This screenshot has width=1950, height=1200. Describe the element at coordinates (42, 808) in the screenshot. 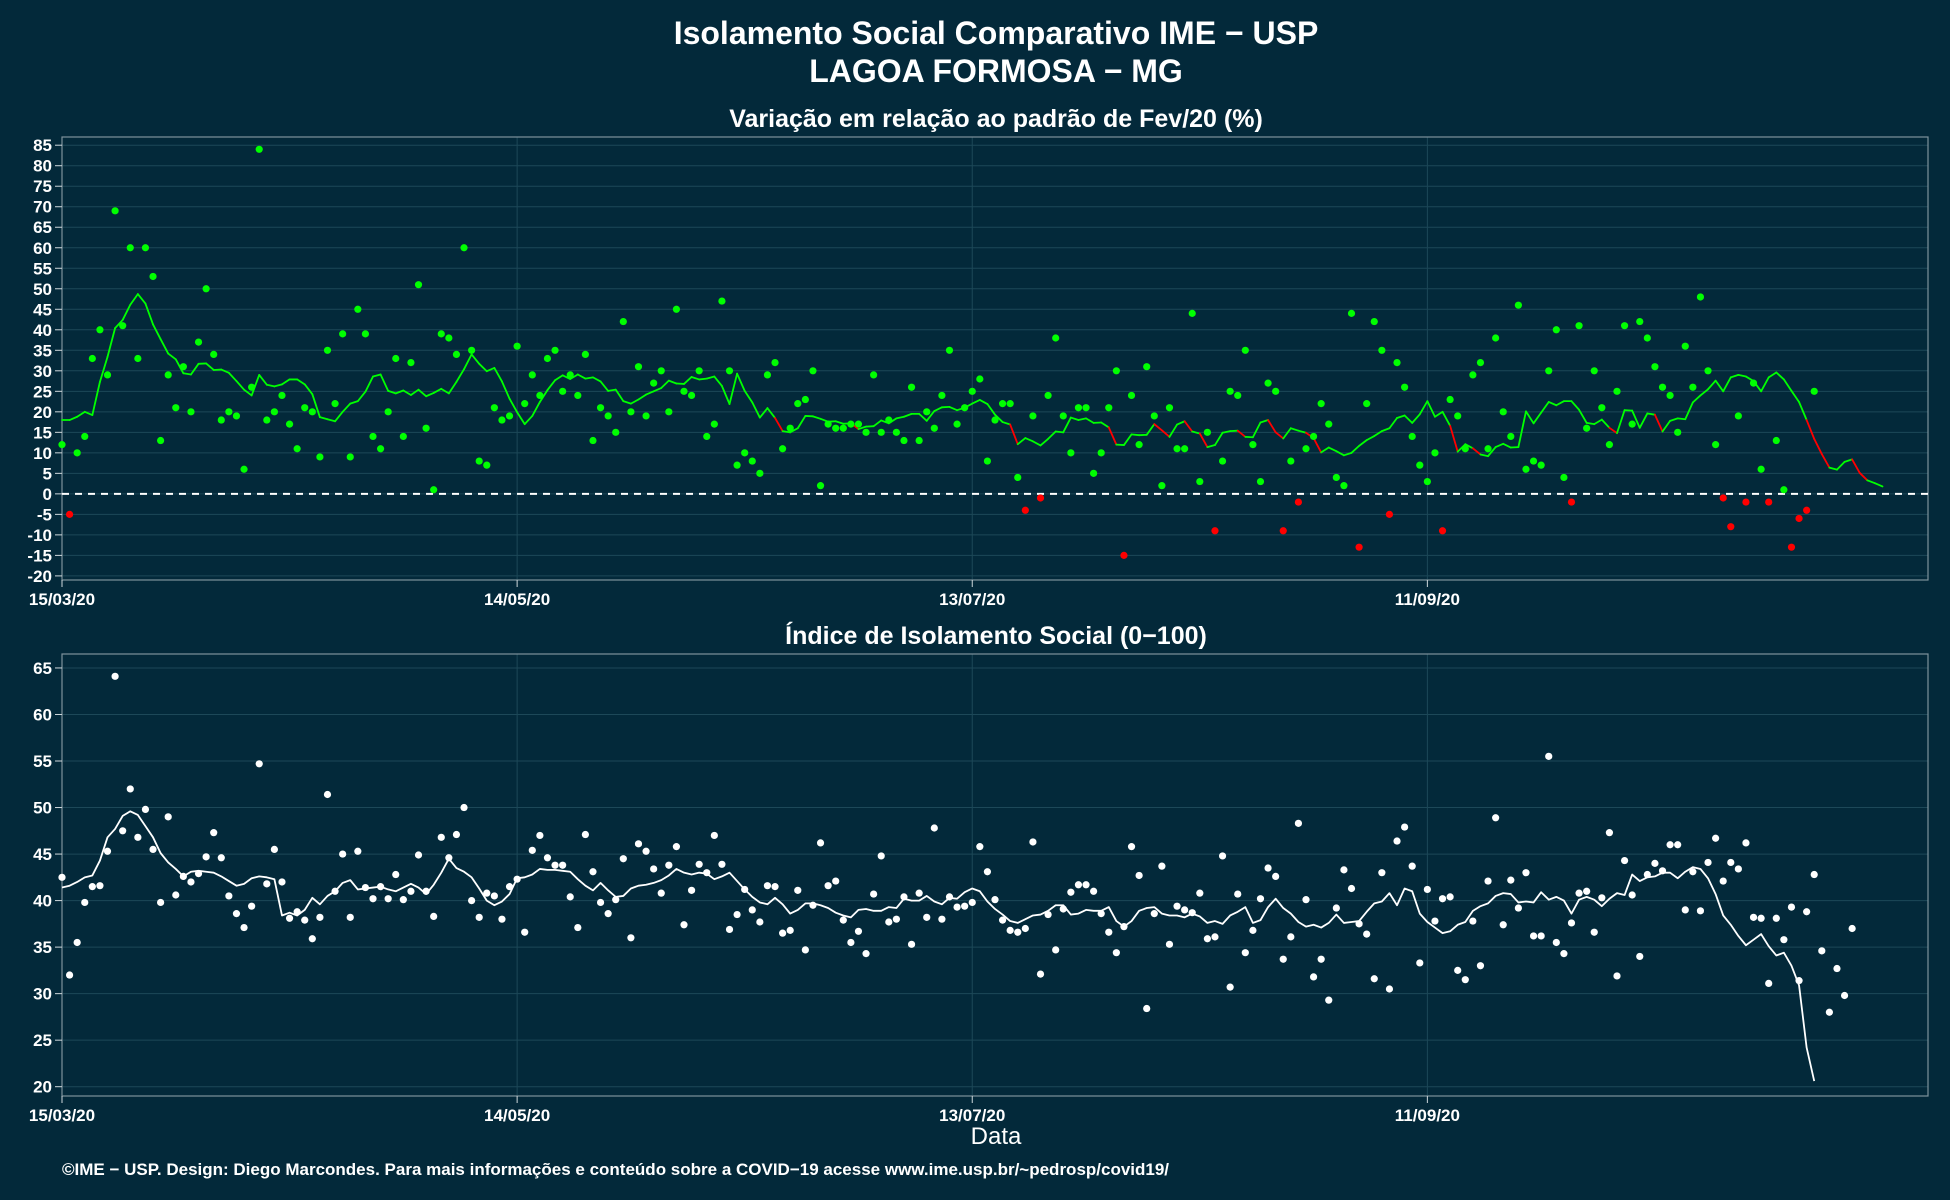

I see `y-tick-label: 50` at that location.